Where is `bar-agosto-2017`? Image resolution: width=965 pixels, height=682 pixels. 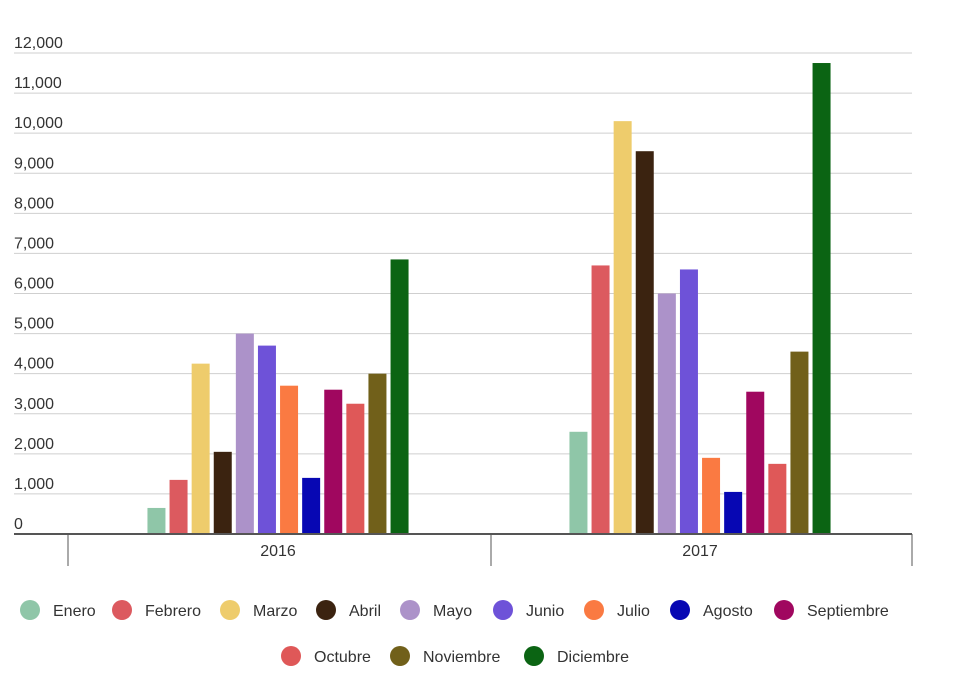 bar-agosto-2017 is located at coordinates (733, 512).